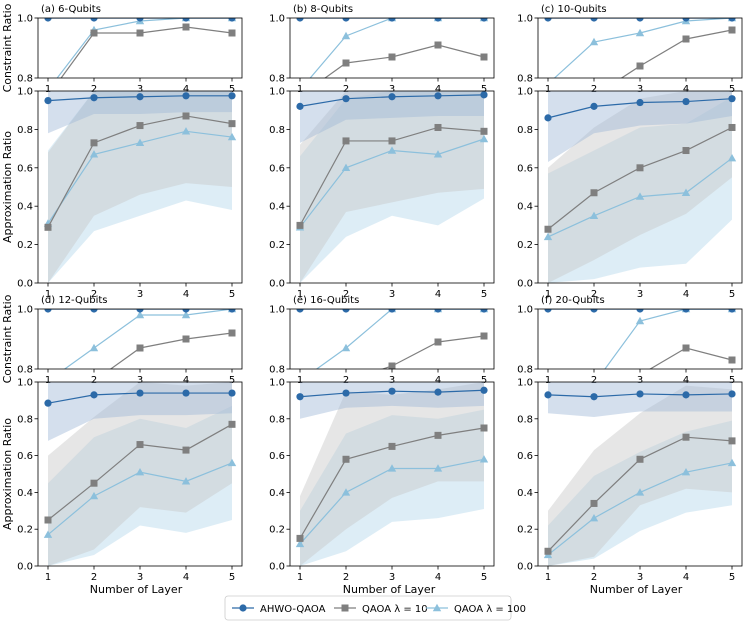  I want to click on legend-ahwo-label: AHWO-QAOA, so click(293, 609).